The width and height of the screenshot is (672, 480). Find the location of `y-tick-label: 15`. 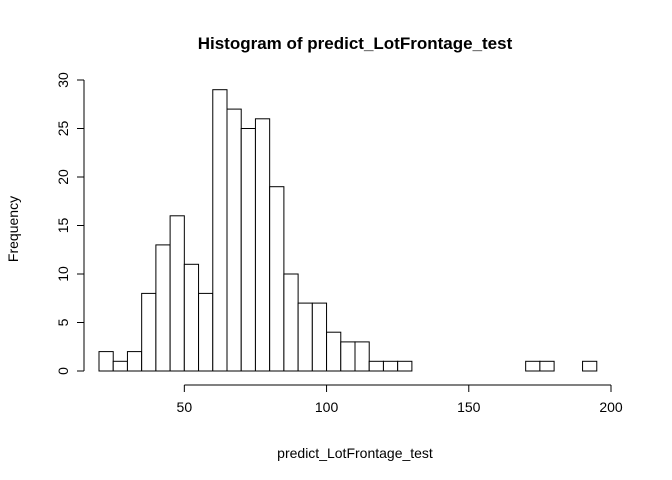

y-tick-label: 15 is located at coordinates (63, 226).